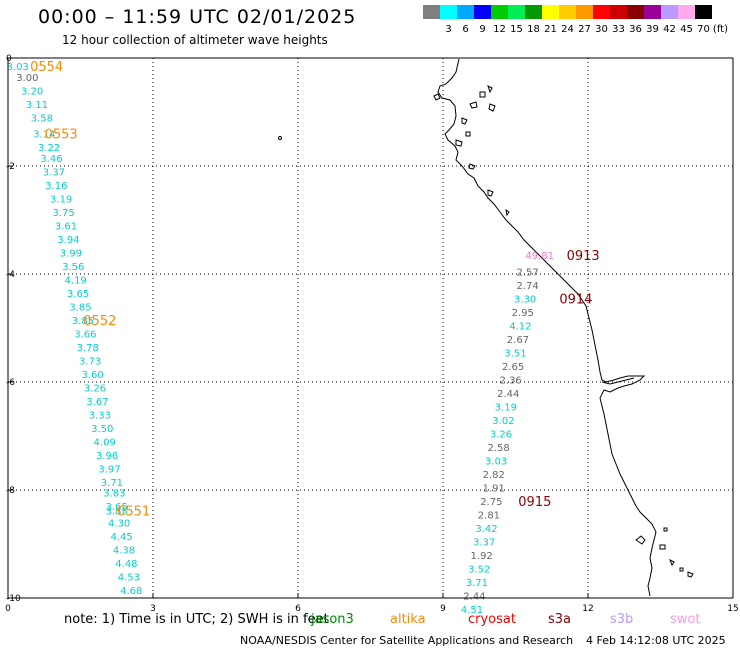 The image size is (740, 650). What do you see at coordinates (584, 29) in the screenshot?
I see `colorbar-tick-label: 27` at bounding box center [584, 29].